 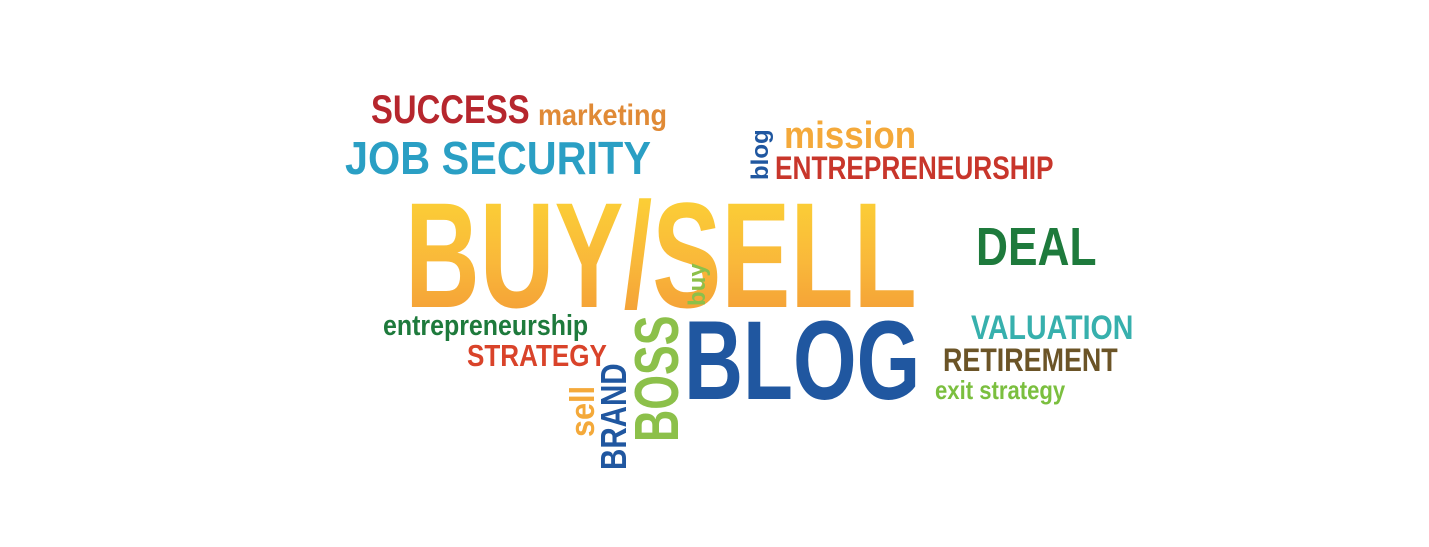 What do you see at coordinates (1030, 360) in the screenshot?
I see `word-retirement: RETIREMENT` at bounding box center [1030, 360].